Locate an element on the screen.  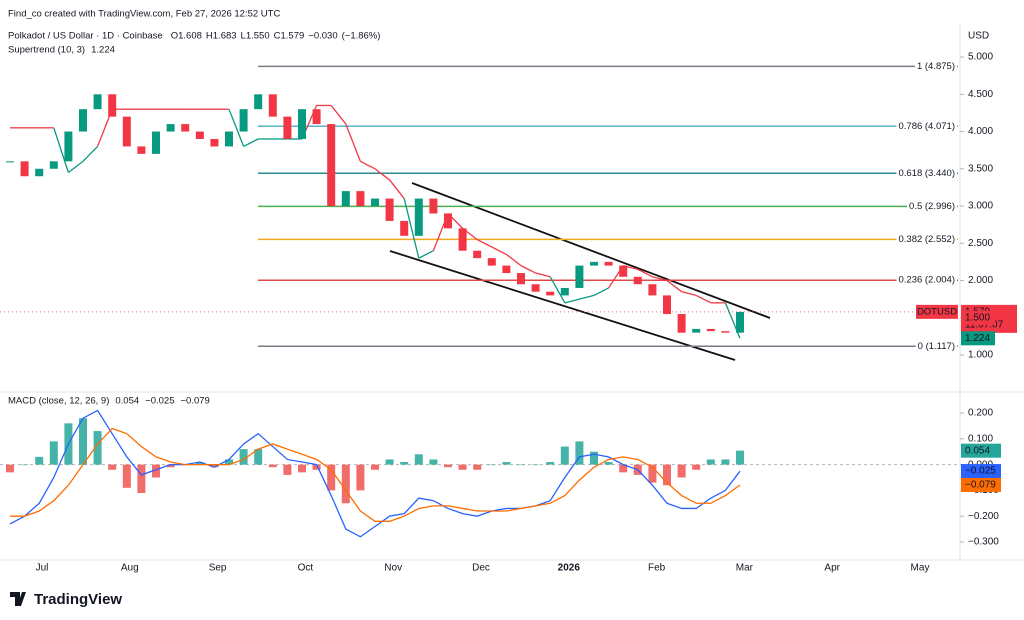
footer-brand: TradingView is located at coordinates (78, 599).